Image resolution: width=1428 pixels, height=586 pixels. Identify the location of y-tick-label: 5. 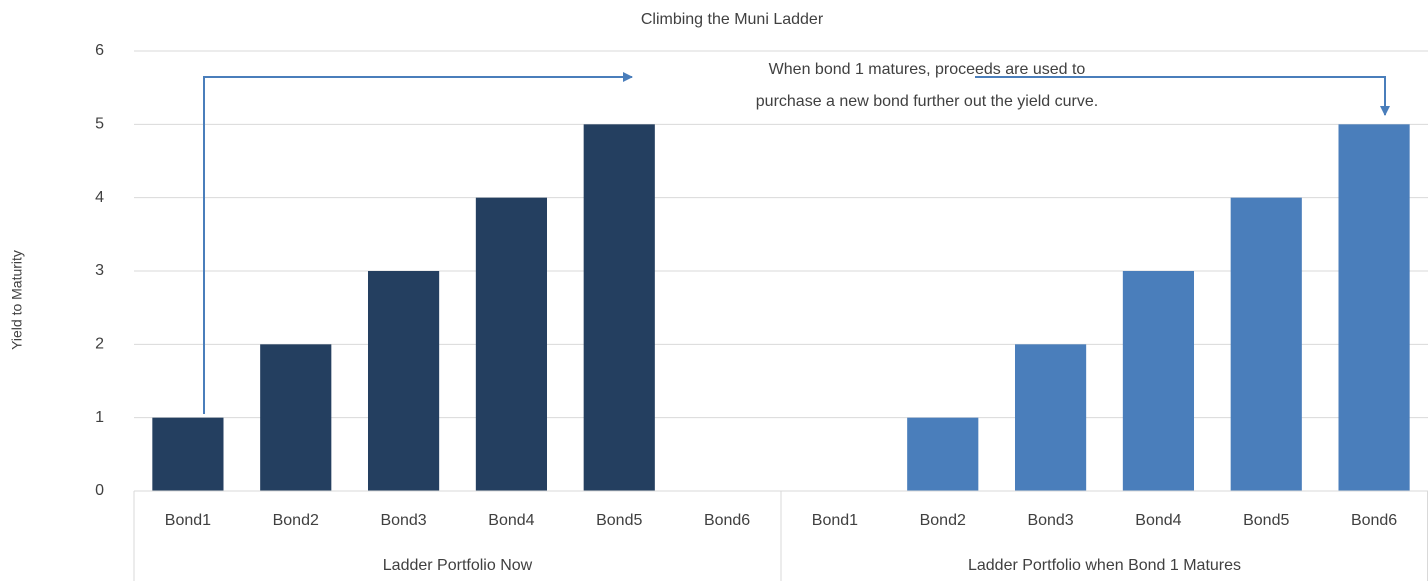
(99, 124).